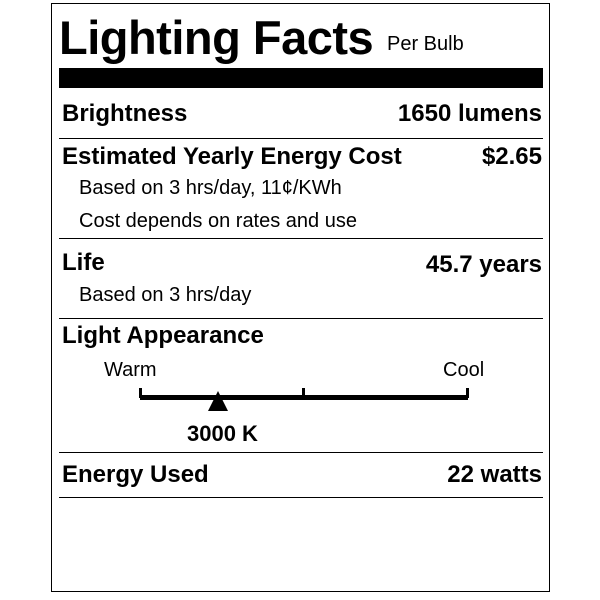 This screenshot has height=600, width=600. I want to click on scale-tick-warm, so click(140, 393).